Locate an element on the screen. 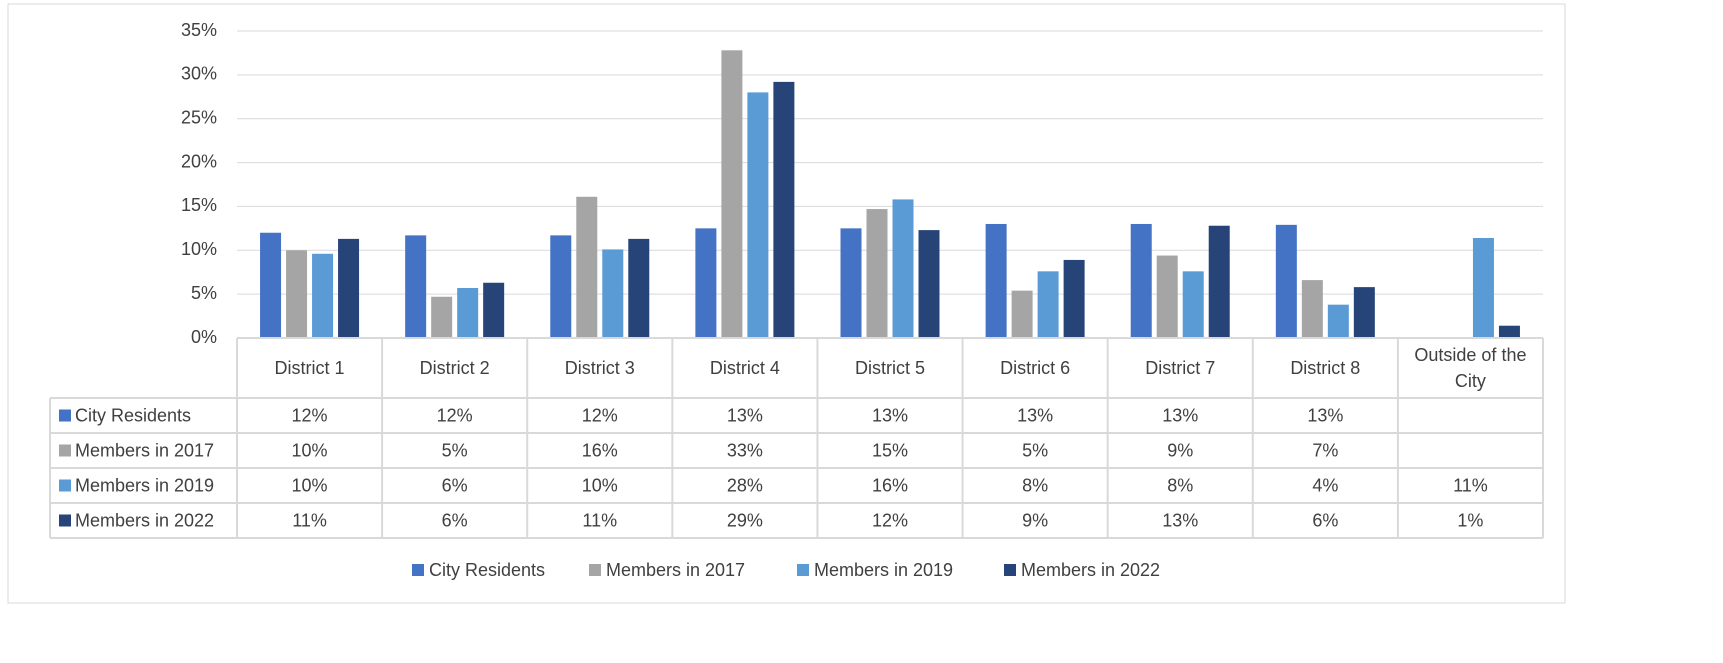  x-tick-label: District 5 is located at coordinates (889, 368).